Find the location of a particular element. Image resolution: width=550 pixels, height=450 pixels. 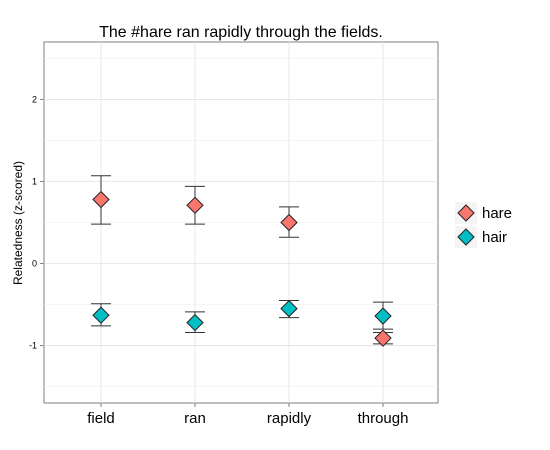

point-hare-ran is located at coordinates (195, 205).